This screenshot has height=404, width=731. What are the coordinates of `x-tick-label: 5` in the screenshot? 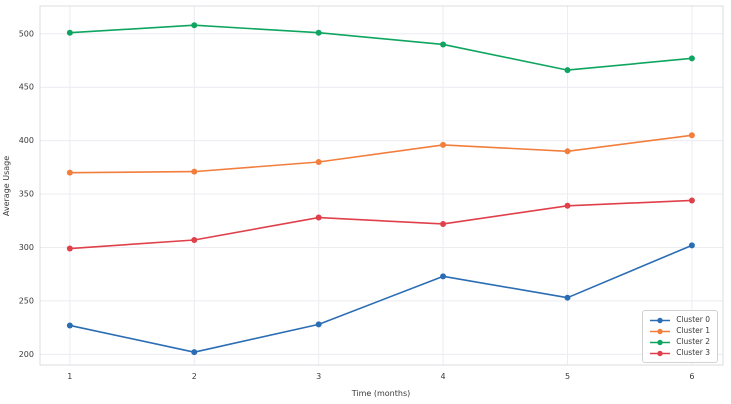 It's located at (567, 376).